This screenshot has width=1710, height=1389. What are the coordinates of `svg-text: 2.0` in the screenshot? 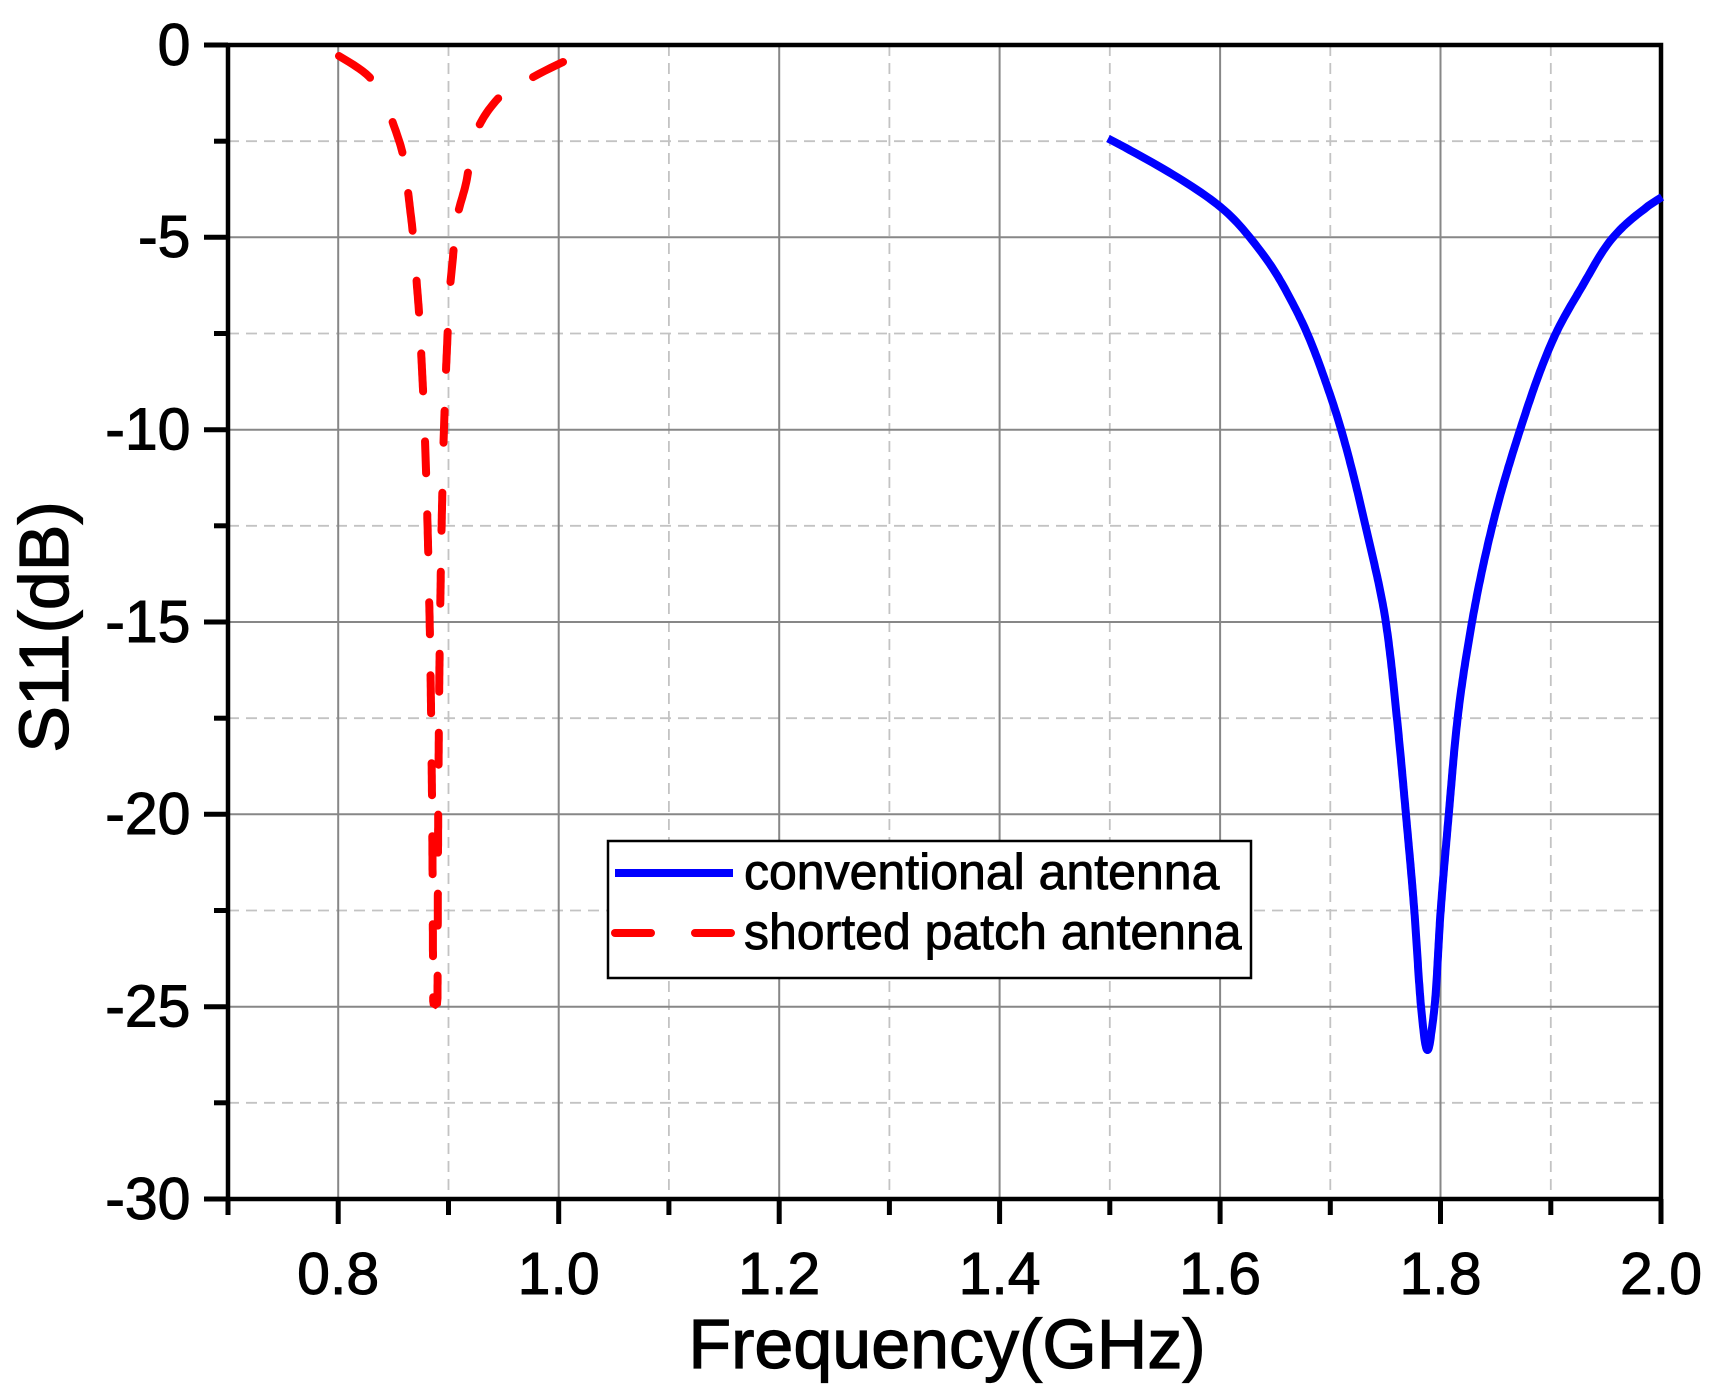 It's located at (1661, 1274).